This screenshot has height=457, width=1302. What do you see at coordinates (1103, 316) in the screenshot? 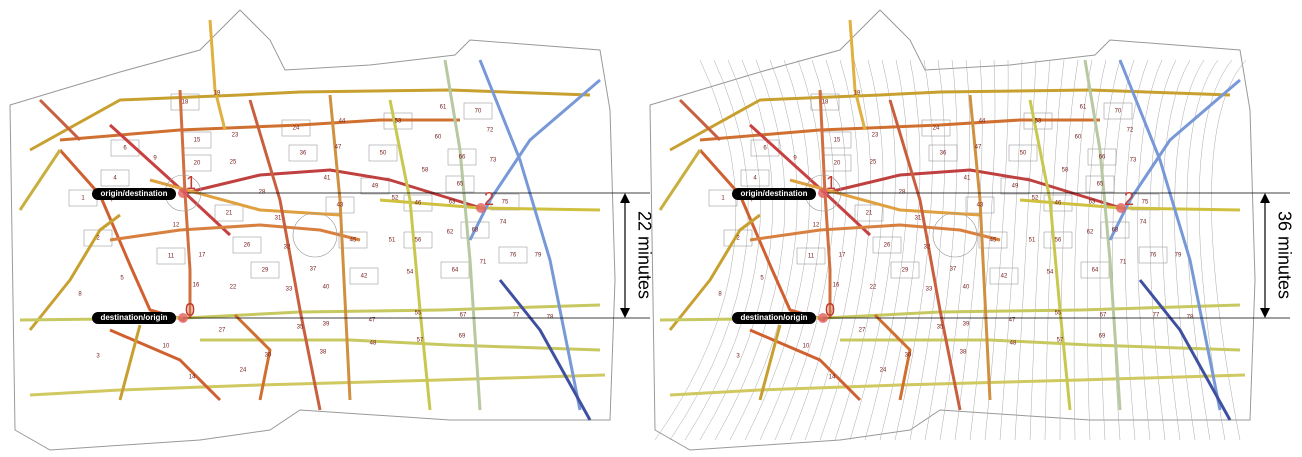
I see `block-number: 67` at bounding box center [1103, 316].